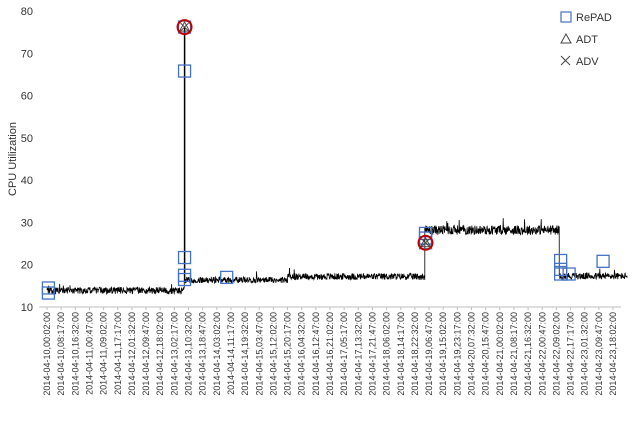 The width and height of the screenshot is (640, 422). What do you see at coordinates (146, 354) in the screenshot?
I see `x-tick-label: 2014-04-12,09:47:00` at bounding box center [146, 354].